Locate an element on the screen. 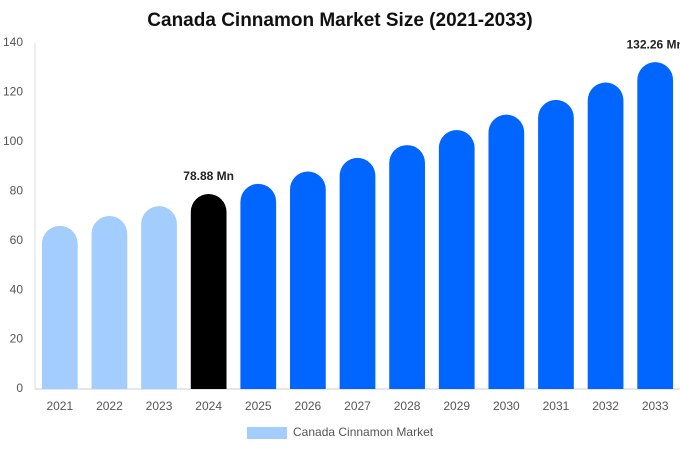  x-tick-label: 2033 is located at coordinates (655, 406).